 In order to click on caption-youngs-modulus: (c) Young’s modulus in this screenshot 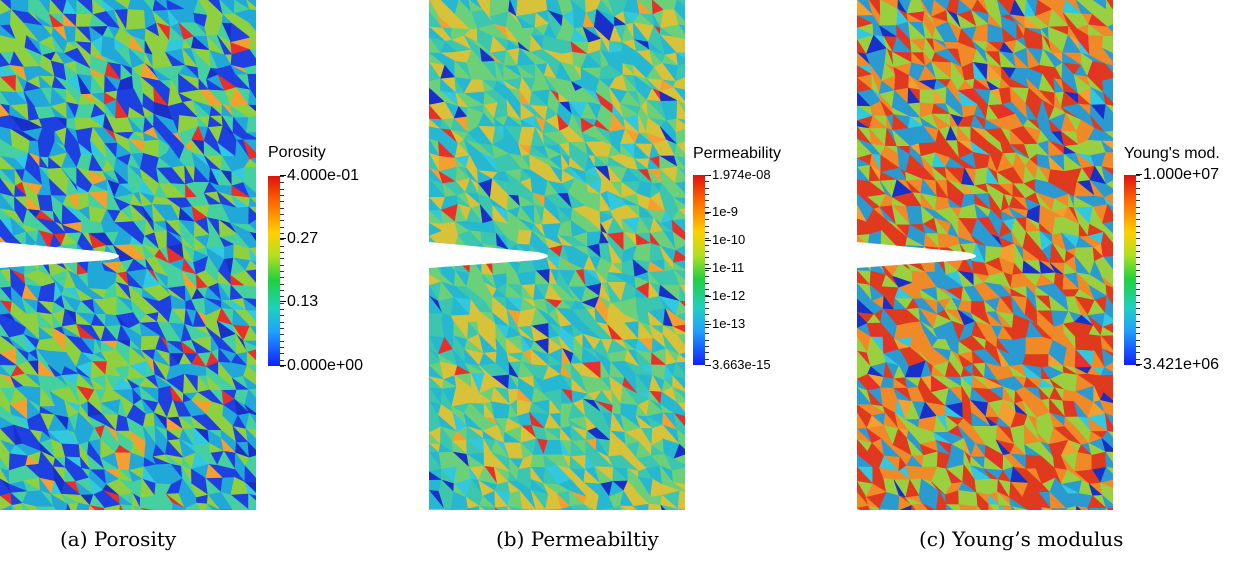, I will do `click(1021, 539)`.